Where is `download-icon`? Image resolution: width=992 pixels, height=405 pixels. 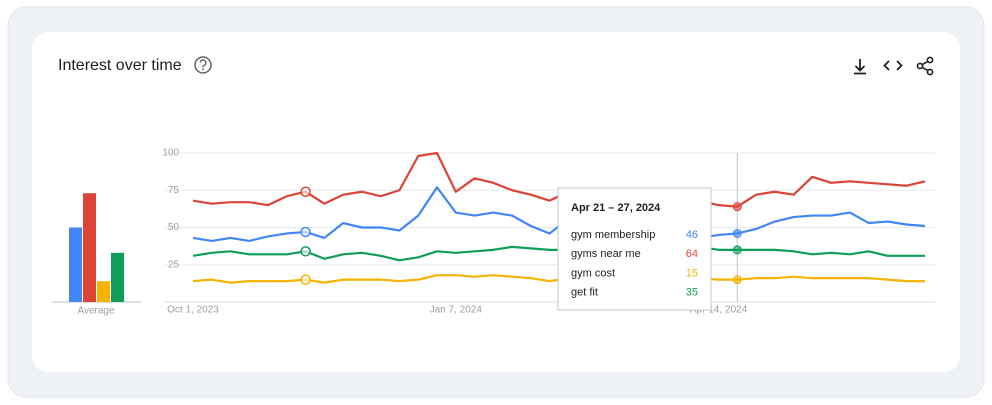
download-icon is located at coordinates (860, 67).